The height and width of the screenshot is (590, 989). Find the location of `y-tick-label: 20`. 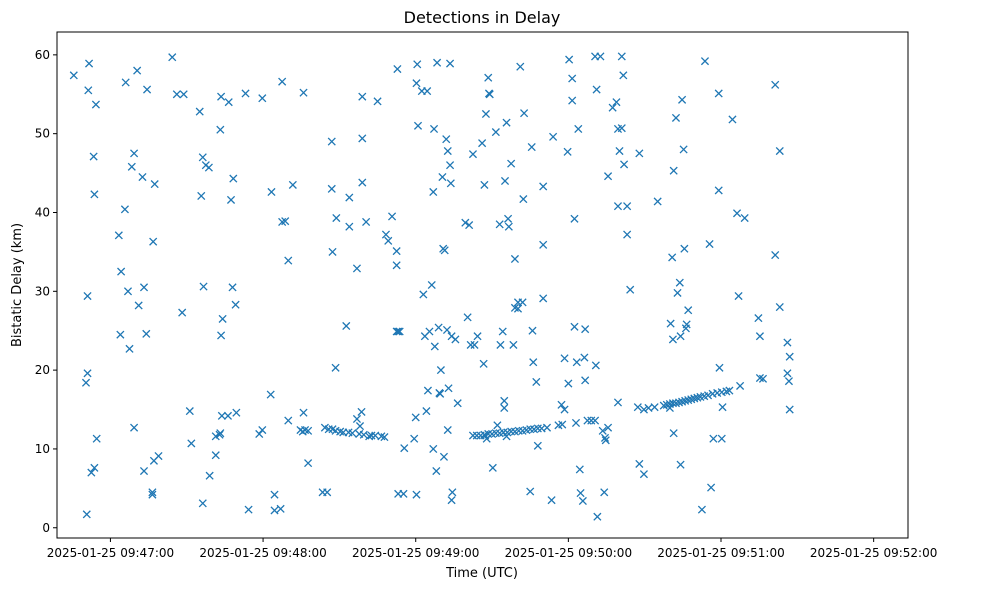

y-tick-label: 20 is located at coordinates (42, 370).